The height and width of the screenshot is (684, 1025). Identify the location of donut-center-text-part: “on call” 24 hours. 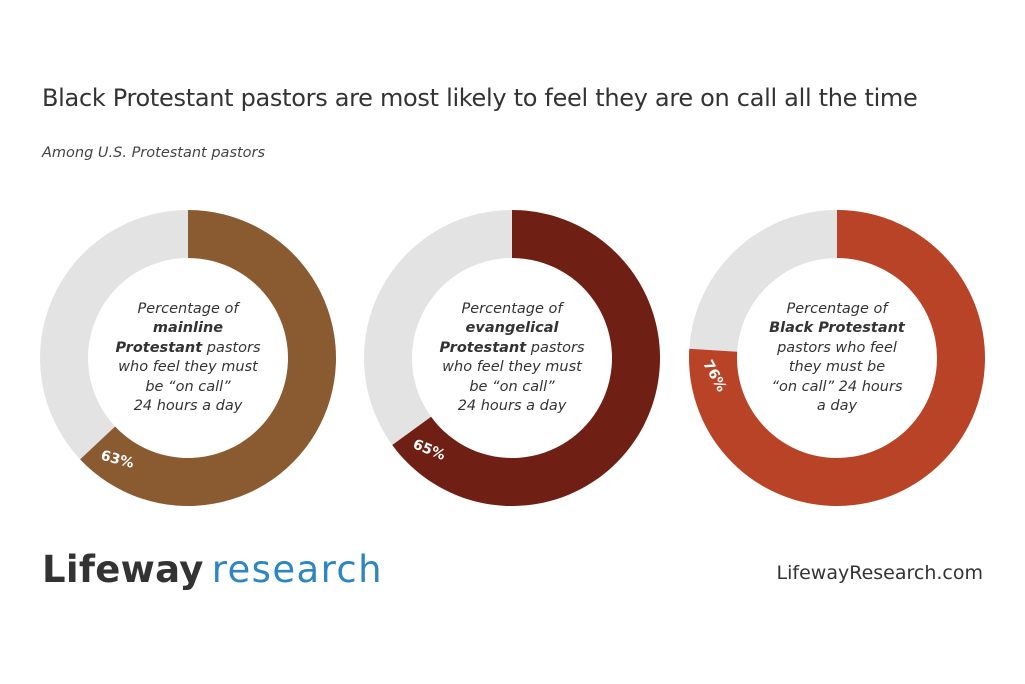
(837, 386).